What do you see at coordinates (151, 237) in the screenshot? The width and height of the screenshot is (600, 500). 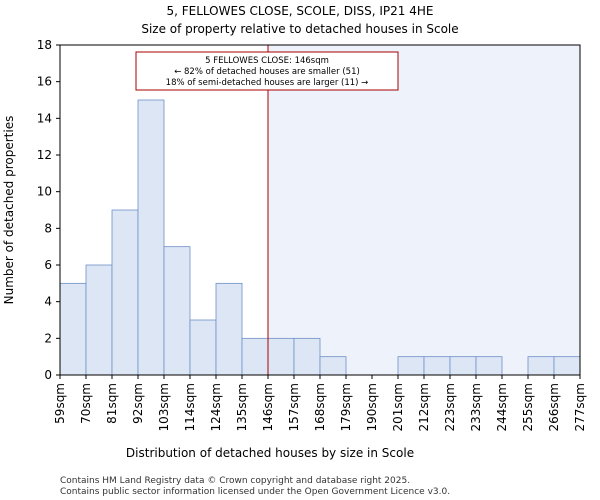 I see `bar-92sqm` at bounding box center [151, 237].